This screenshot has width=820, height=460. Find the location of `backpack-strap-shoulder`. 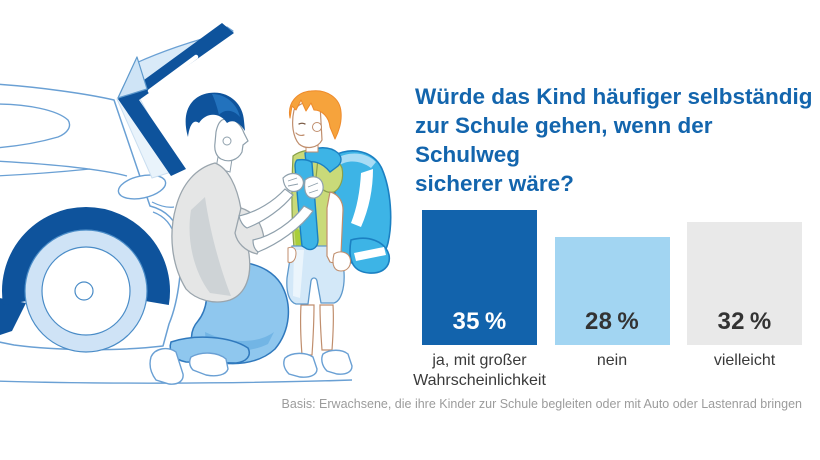

backpack-strap-shoulder is located at coordinates (323, 160).